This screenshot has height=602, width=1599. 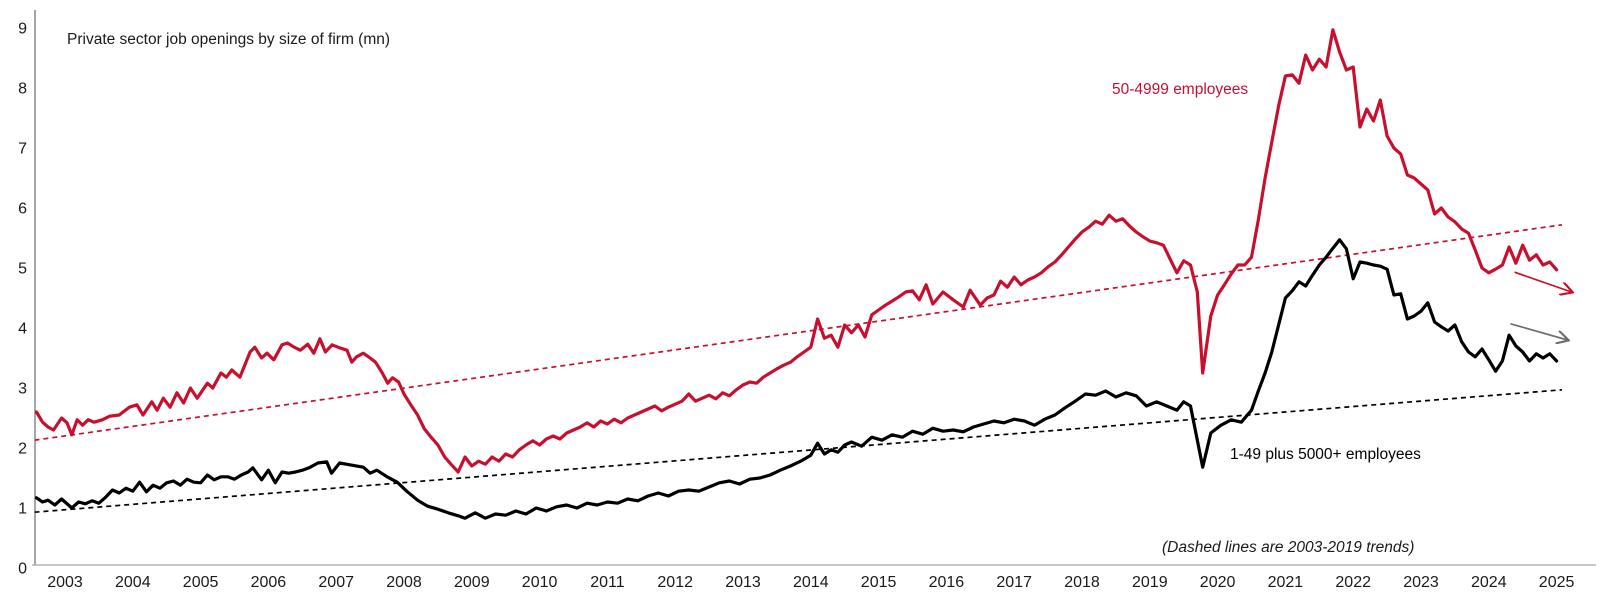 What do you see at coordinates (269, 582) in the screenshot?
I see `x-tick-label-2006: 2006` at bounding box center [269, 582].